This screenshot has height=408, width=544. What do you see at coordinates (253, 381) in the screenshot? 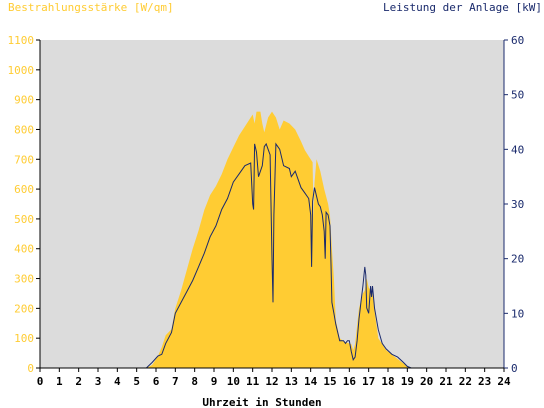
I see `x-tick-label: 11` at bounding box center [253, 381].